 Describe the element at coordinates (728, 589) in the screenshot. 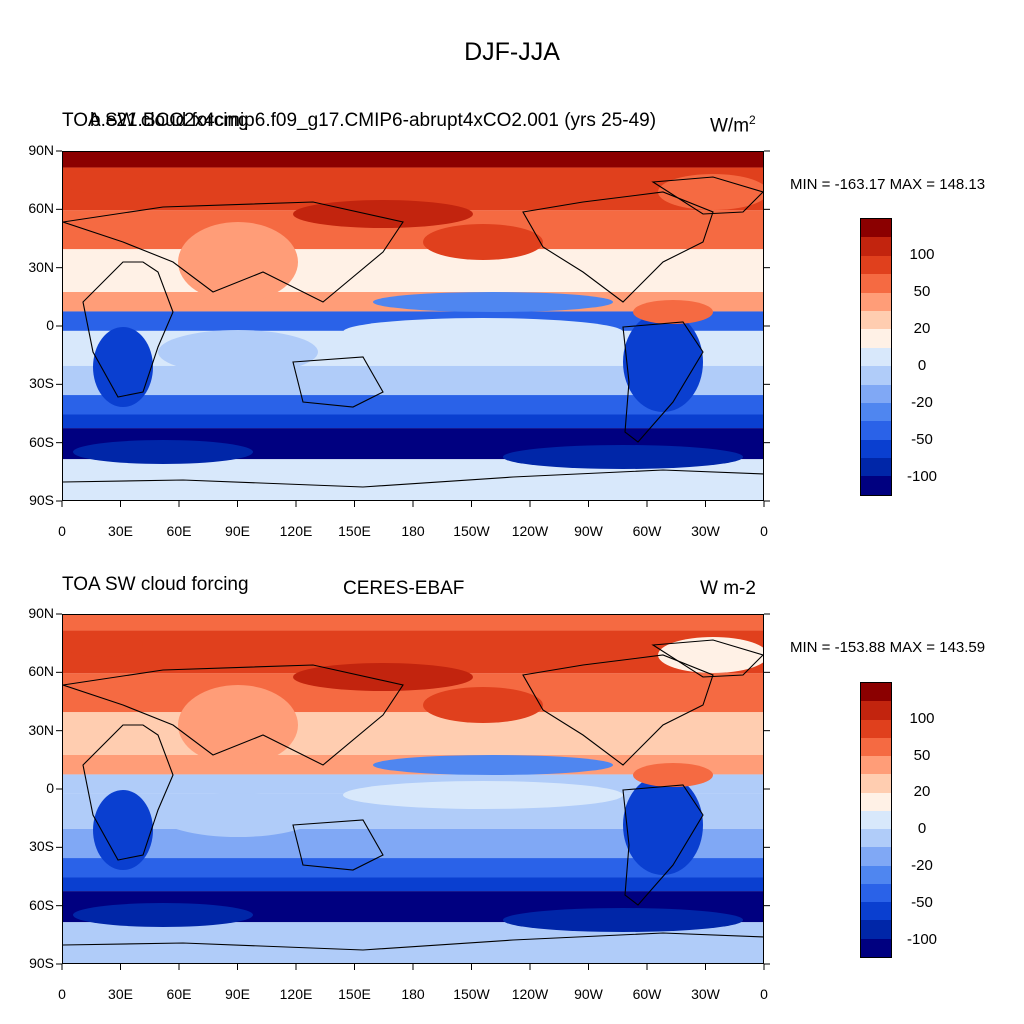

I see `panel-units: W m-2` at that location.